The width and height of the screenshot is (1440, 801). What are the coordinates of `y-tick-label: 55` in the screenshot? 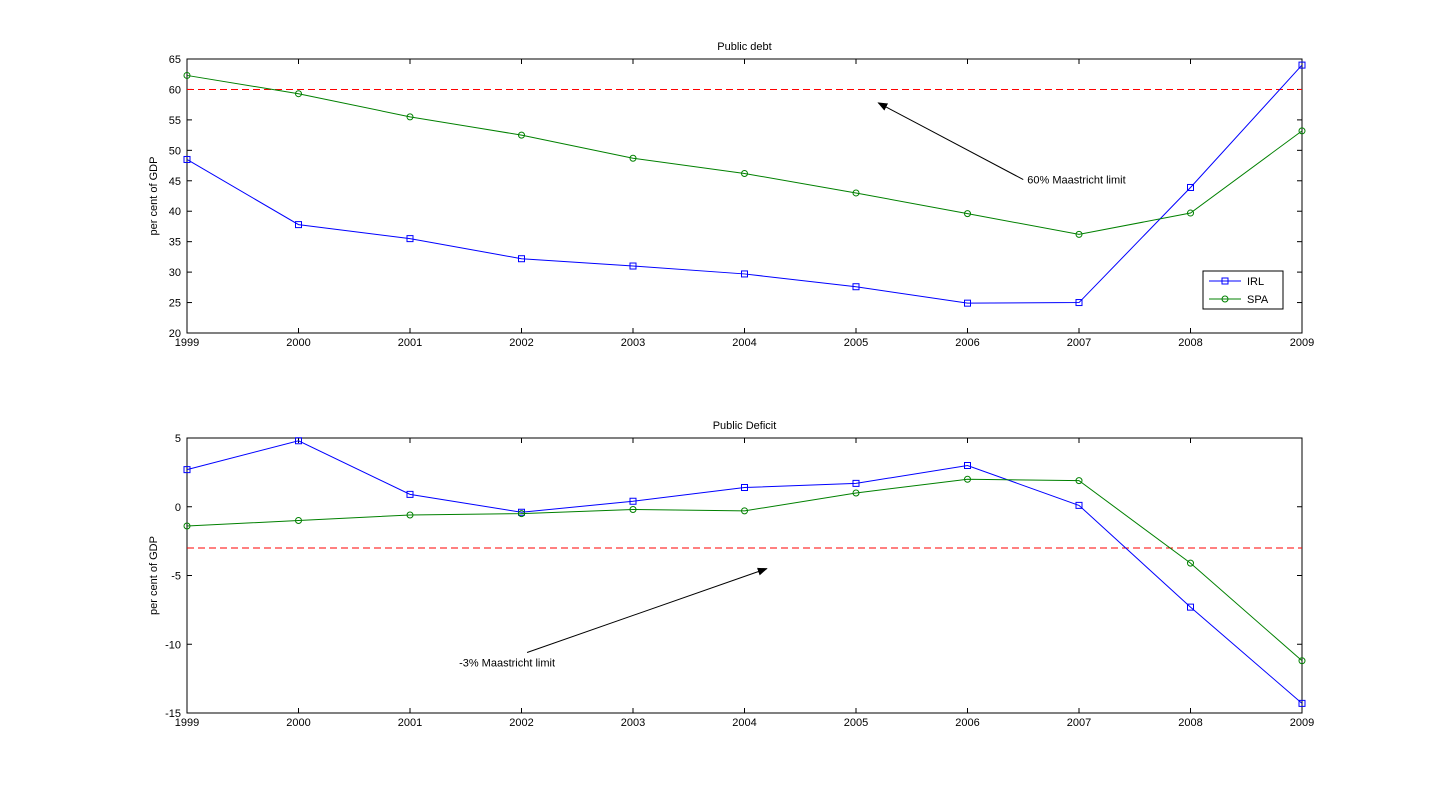 It's located at (175, 121).